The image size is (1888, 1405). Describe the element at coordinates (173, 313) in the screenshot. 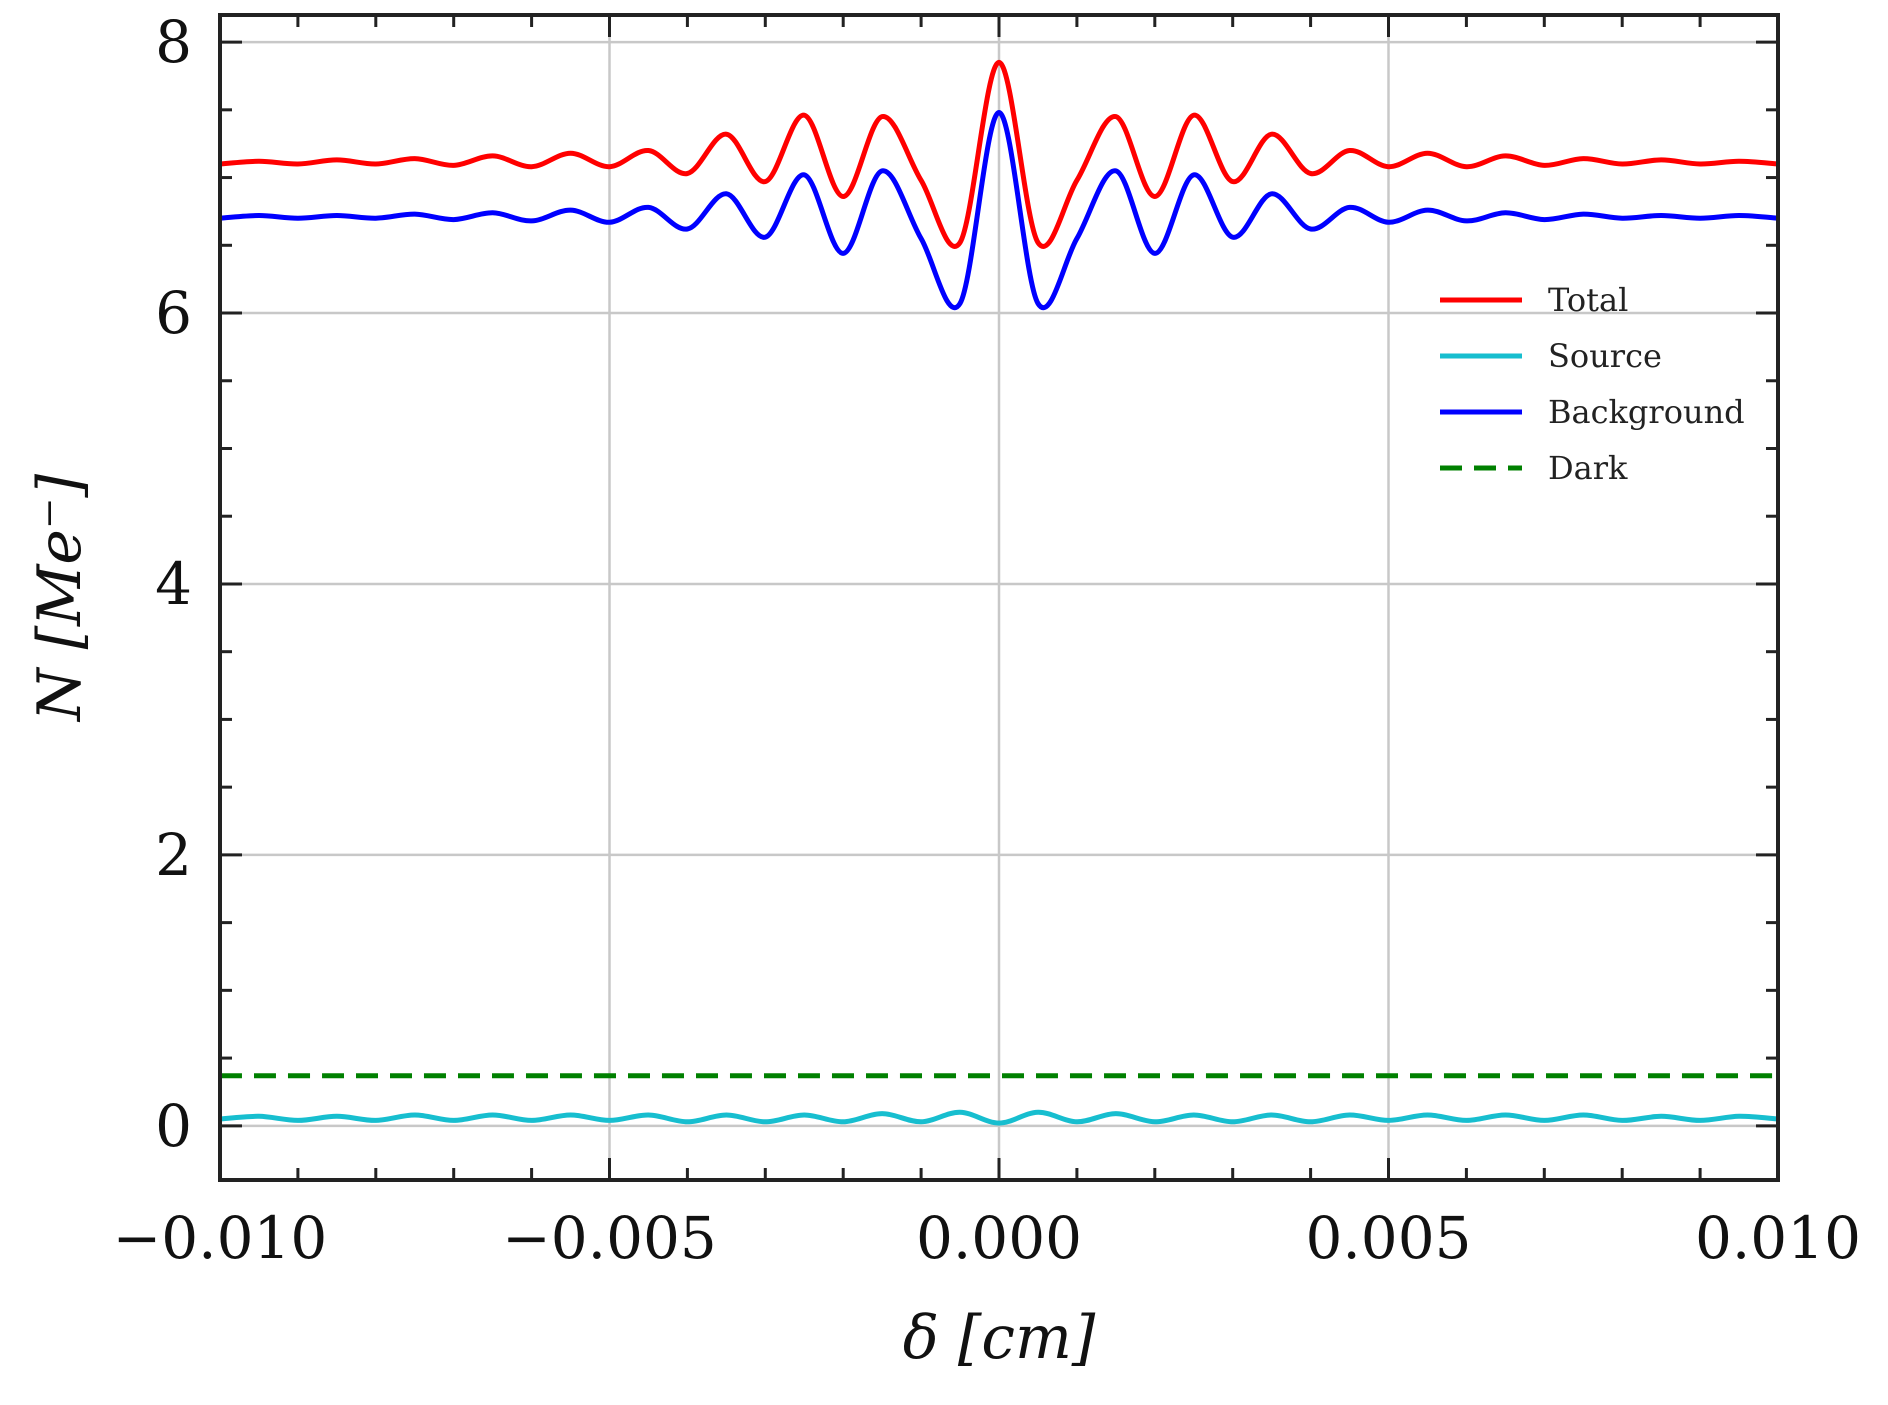

I see `y-tick-label: 6` at that location.